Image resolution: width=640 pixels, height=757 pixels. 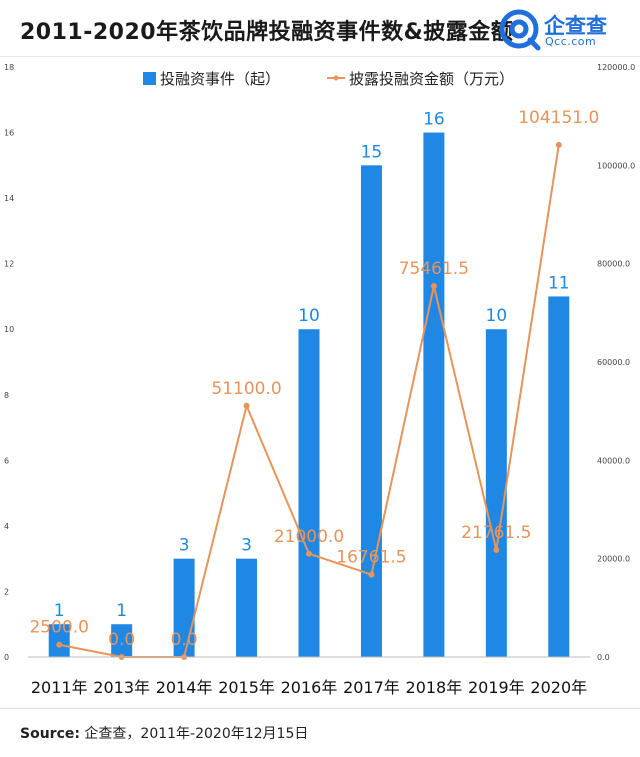 What do you see at coordinates (371, 687) in the screenshot?
I see `x-tick-label: 2017年` at bounding box center [371, 687].